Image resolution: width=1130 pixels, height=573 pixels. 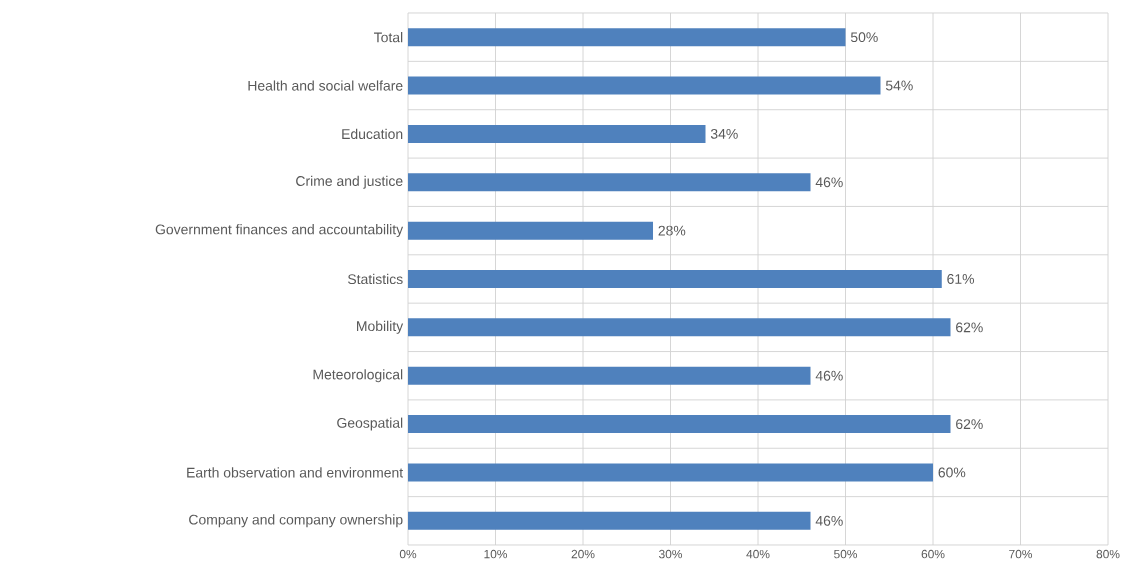 What do you see at coordinates (952, 472) in the screenshot?
I see `data-label: 60%` at bounding box center [952, 472].